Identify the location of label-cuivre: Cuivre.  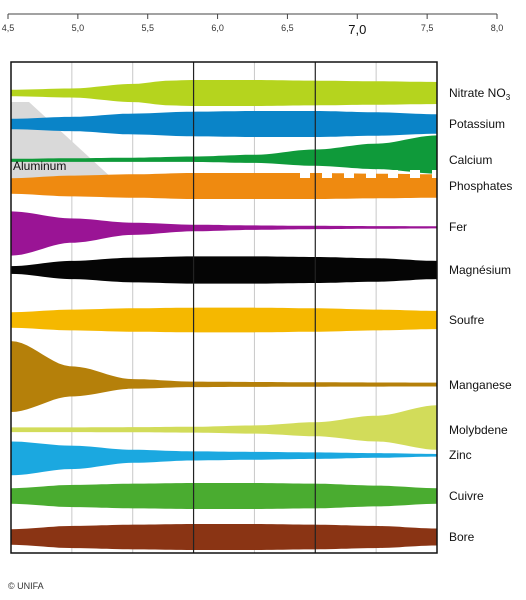
(466, 496).